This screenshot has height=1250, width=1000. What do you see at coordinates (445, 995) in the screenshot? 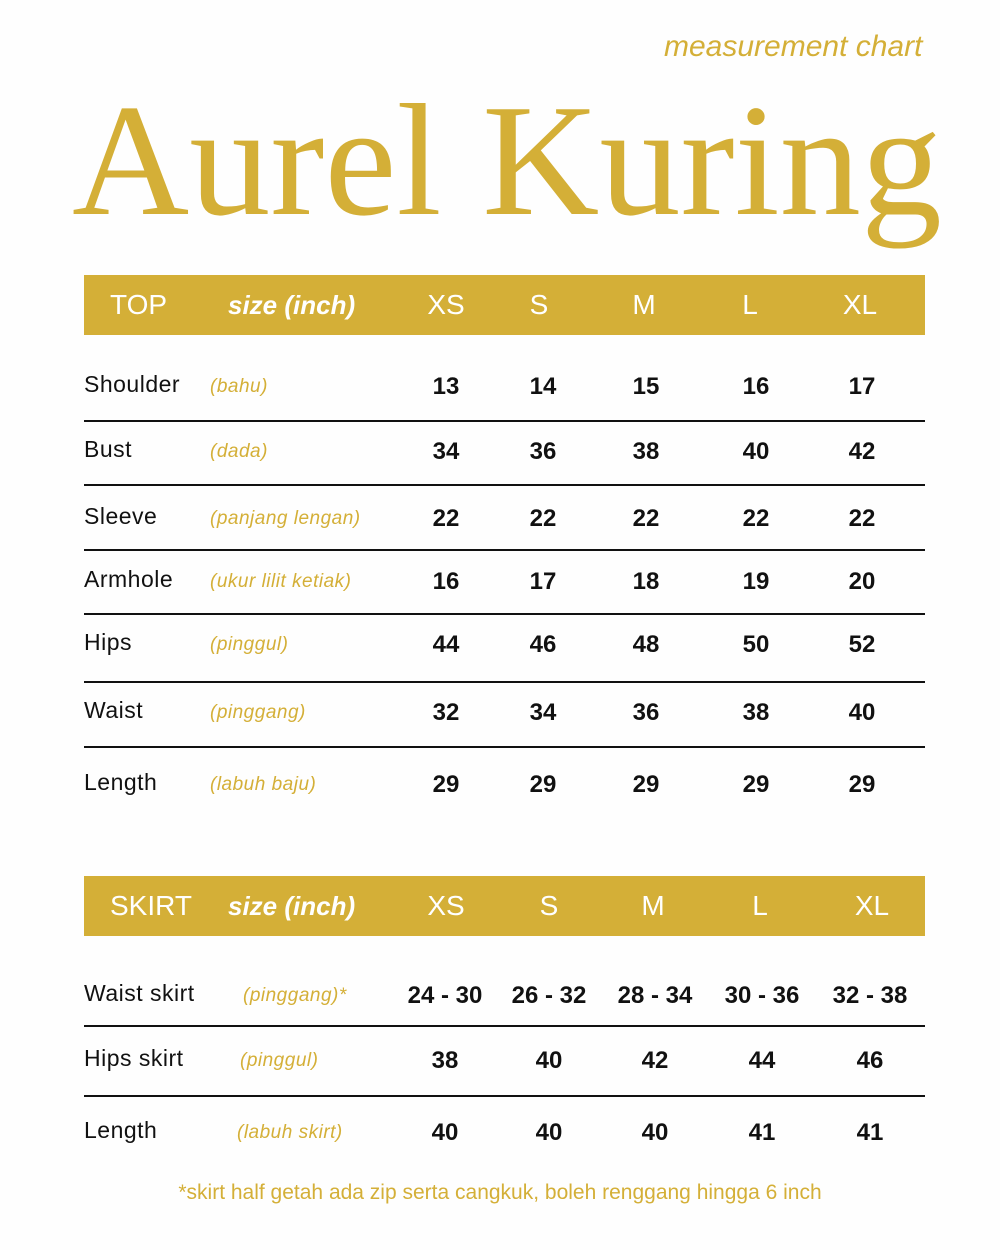
I see `size-value: 24 - 30` at bounding box center [445, 995].